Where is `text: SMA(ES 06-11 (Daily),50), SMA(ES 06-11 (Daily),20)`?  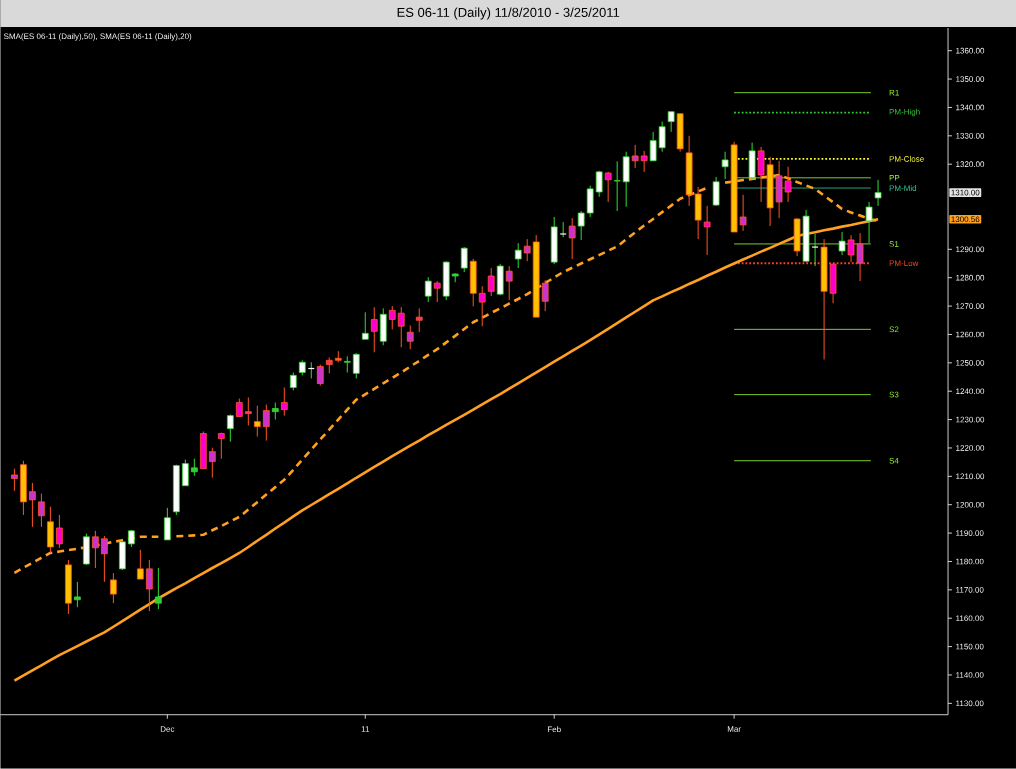 text: SMA(ES 06-11 (Daily),50), SMA(ES 06-11 (Daily),20) is located at coordinates (97, 37).